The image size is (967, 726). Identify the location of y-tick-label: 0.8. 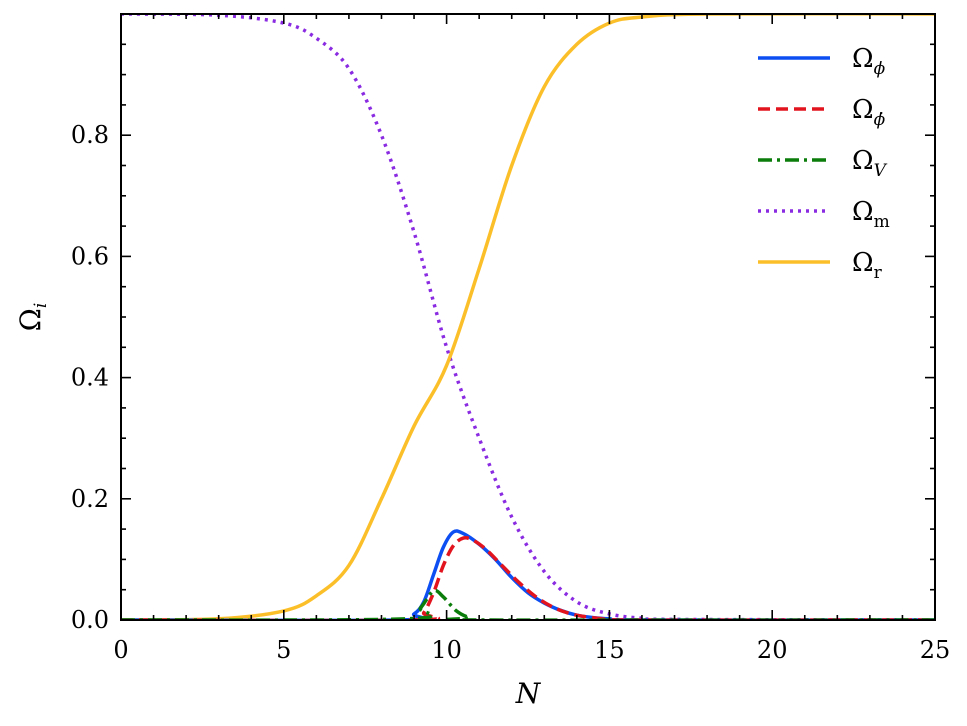
(90, 135).